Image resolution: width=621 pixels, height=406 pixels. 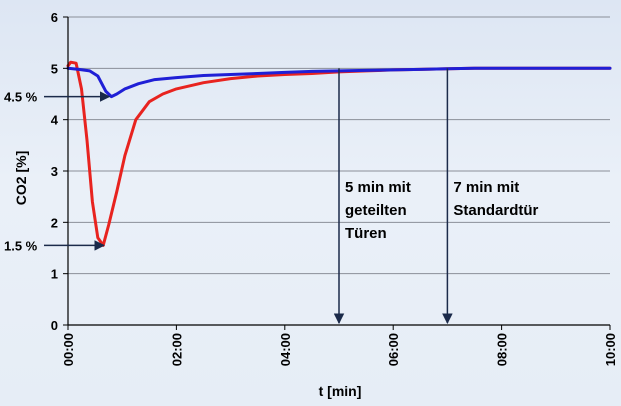 I want to click on x-tick-label: 02:00, so click(x=176, y=349).